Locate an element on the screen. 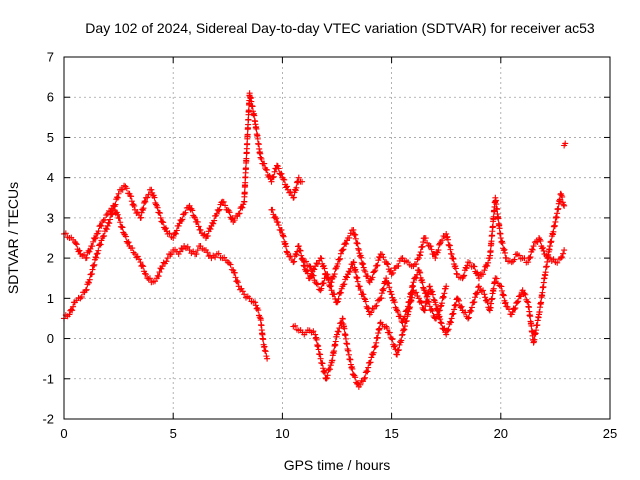 The image size is (640, 480). x-tick-label: 20 is located at coordinates (501, 433).